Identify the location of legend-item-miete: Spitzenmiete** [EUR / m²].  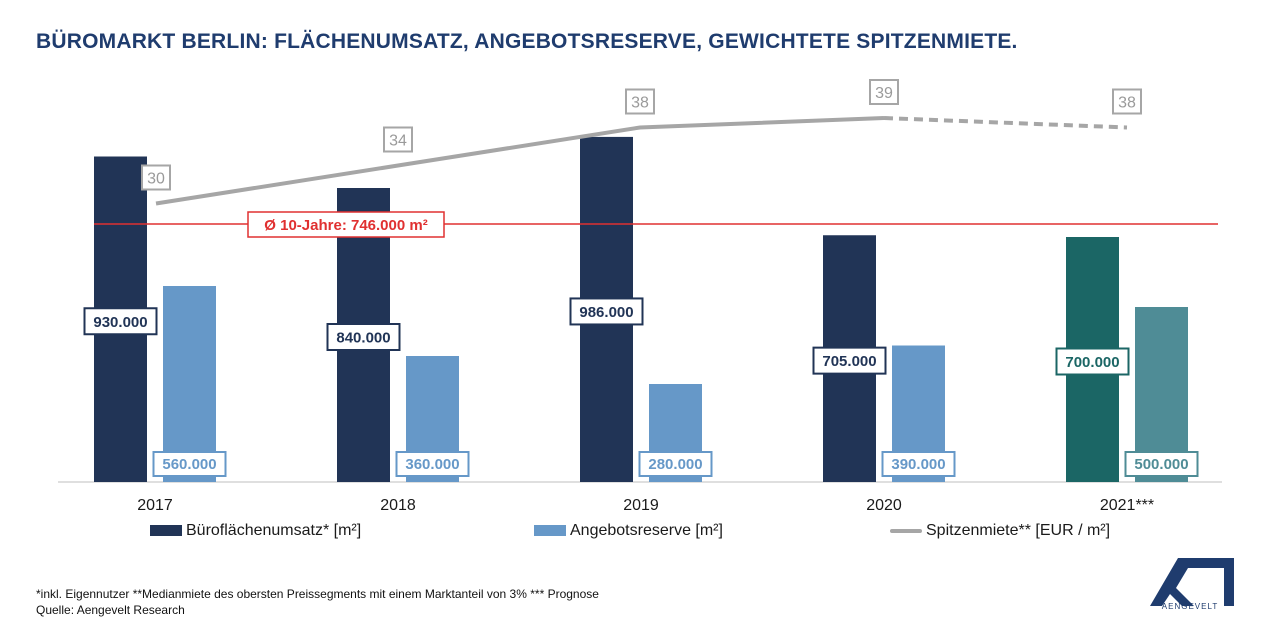
(1000, 531).